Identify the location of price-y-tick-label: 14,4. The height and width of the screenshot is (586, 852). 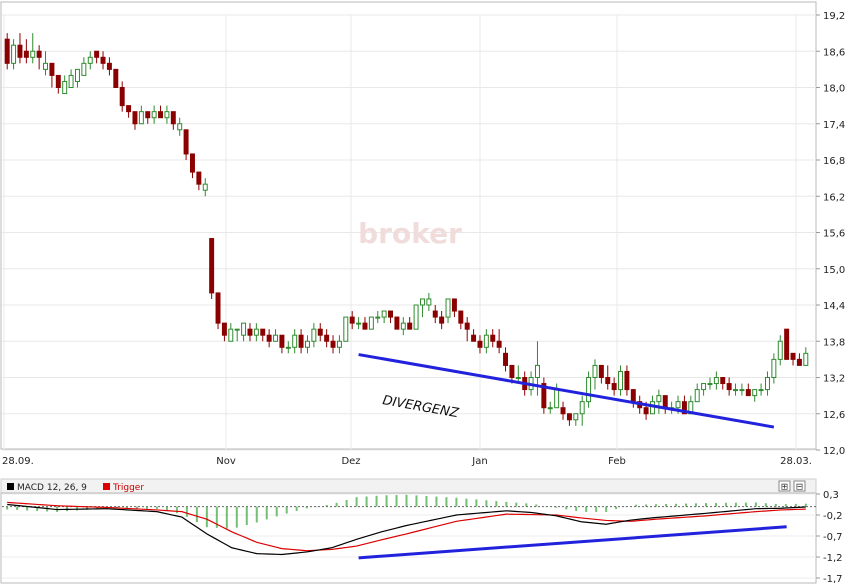
(834, 306).